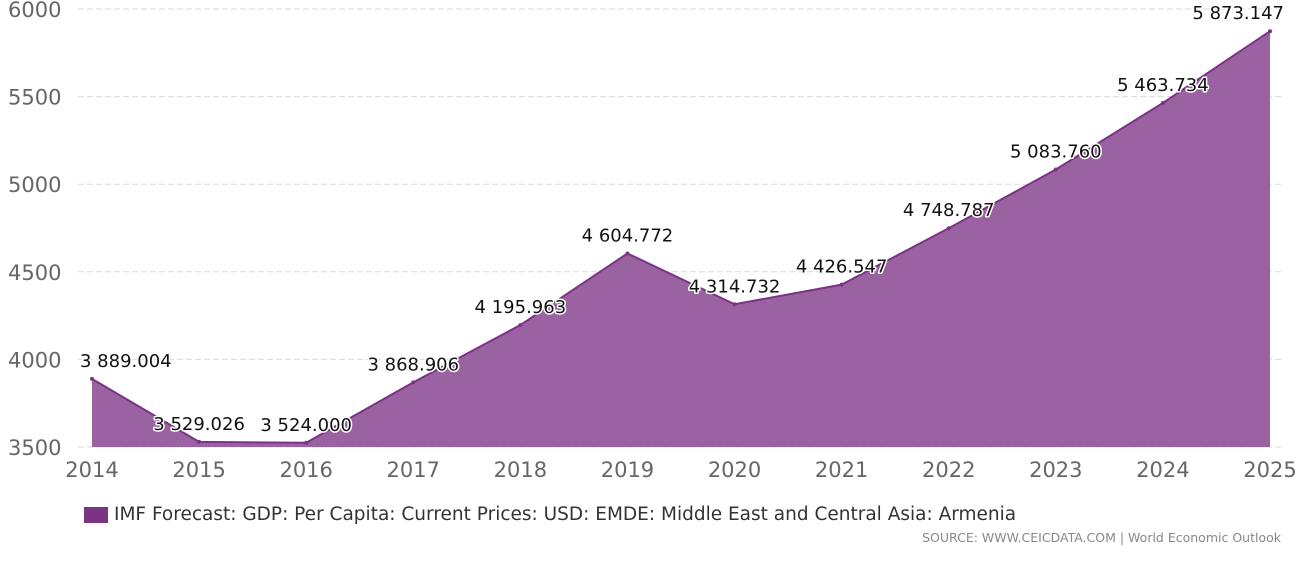  What do you see at coordinates (734, 304) in the screenshot?
I see `data-point-2020` at bounding box center [734, 304].